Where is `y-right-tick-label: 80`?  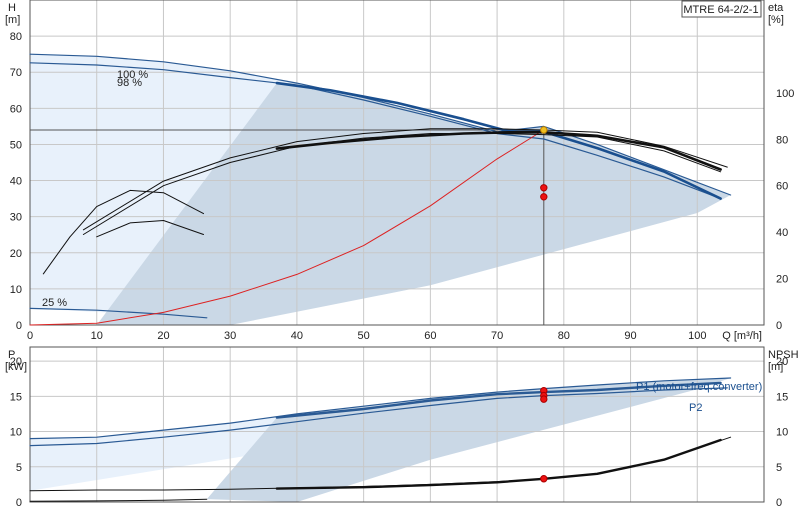 y-right-tick-label: 80 is located at coordinates (782, 140).